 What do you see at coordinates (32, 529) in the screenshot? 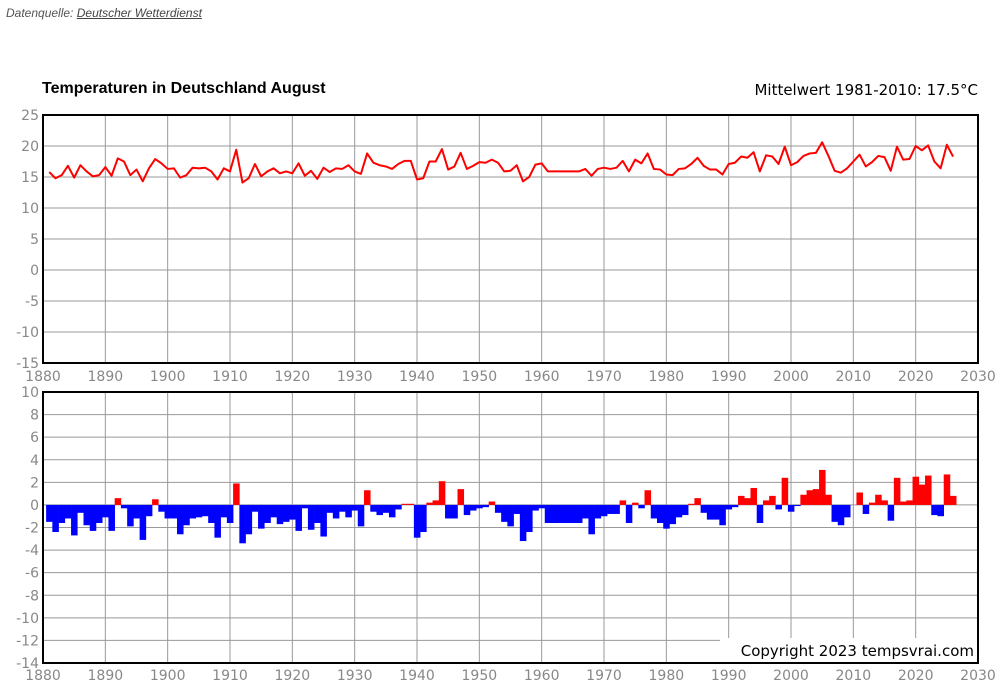
I see `y-tick-label: -2` at bounding box center [32, 529].